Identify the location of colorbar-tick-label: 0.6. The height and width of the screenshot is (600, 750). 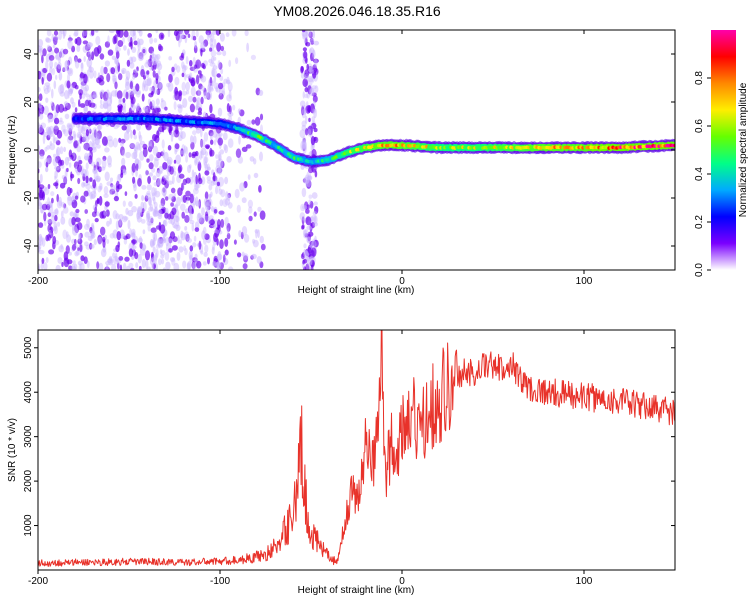
(699, 126).